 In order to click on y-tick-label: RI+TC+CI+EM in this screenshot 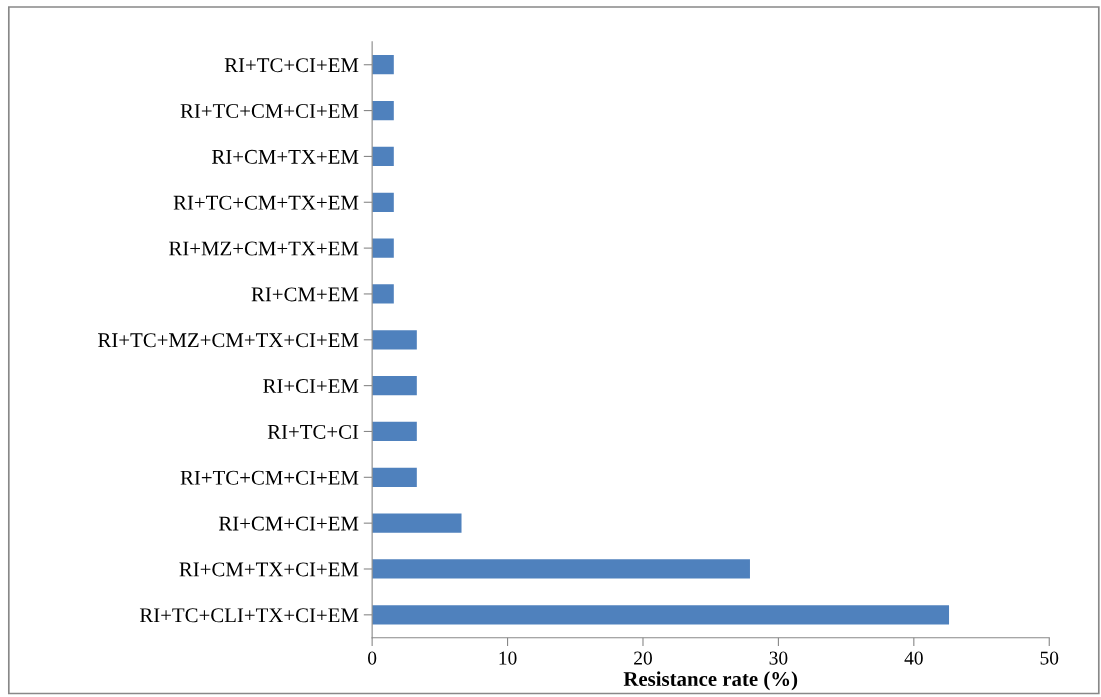, I will do `click(291, 65)`.